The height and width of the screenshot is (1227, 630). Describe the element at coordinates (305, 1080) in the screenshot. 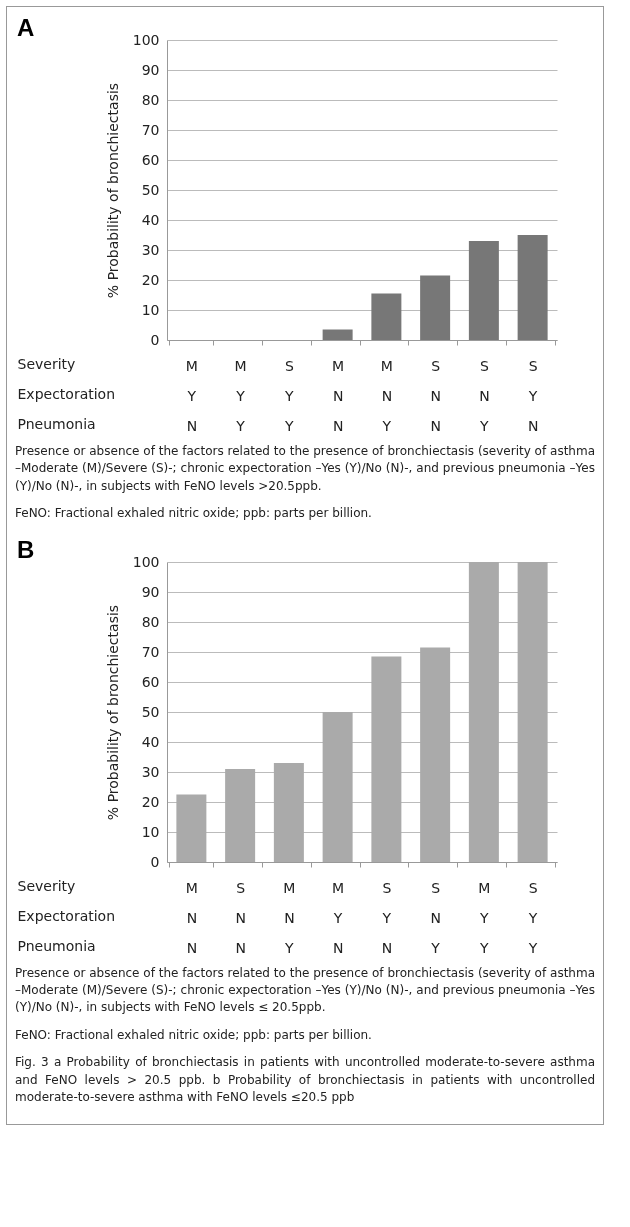

I see `caption: Fig. 3 a Probability of bronchiectasis in patients with uncontrolled moderate-to-severe asthma and FeNO levels > 20.5 ppb. b Probability of bronchiectasis in patients with uncontrolled moderate-to-severe asthma with FeNO levels ≤20.5 ppb` at that location.